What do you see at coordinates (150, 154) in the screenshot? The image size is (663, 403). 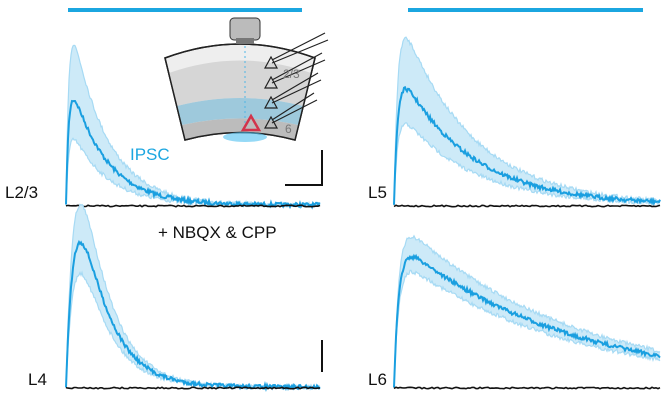 I see `ipsc-label: IPSC` at bounding box center [150, 154].